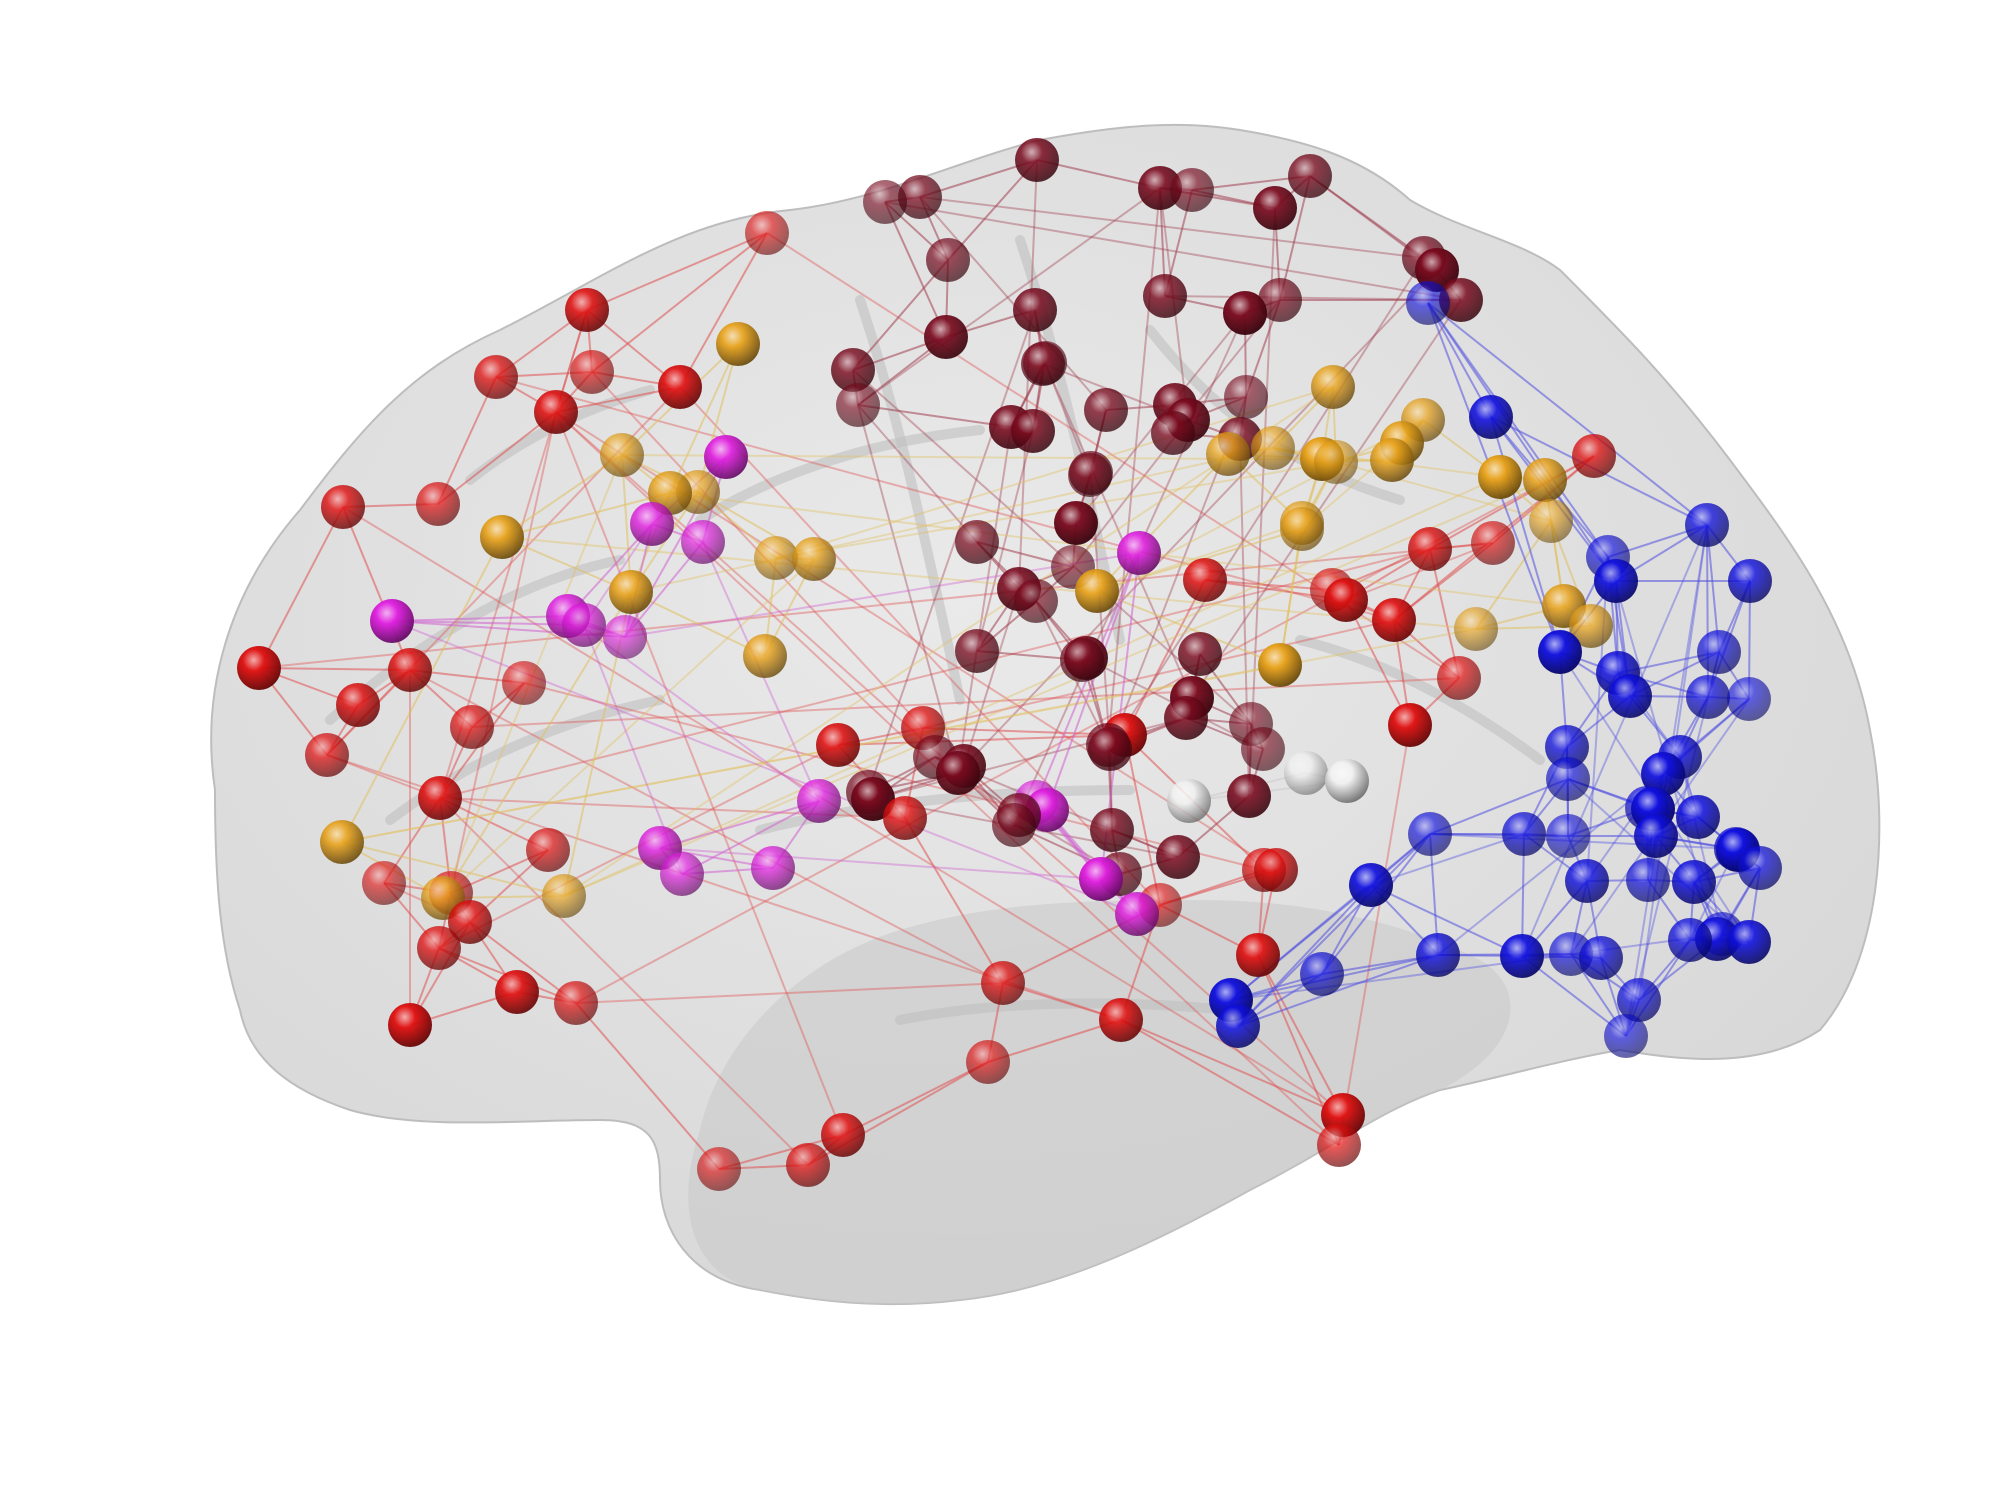 Image resolution: width=2000 pixels, height=1500 pixels. Describe the element at coordinates (1347, 781) in the screenshot. I see `node-white` at that location.